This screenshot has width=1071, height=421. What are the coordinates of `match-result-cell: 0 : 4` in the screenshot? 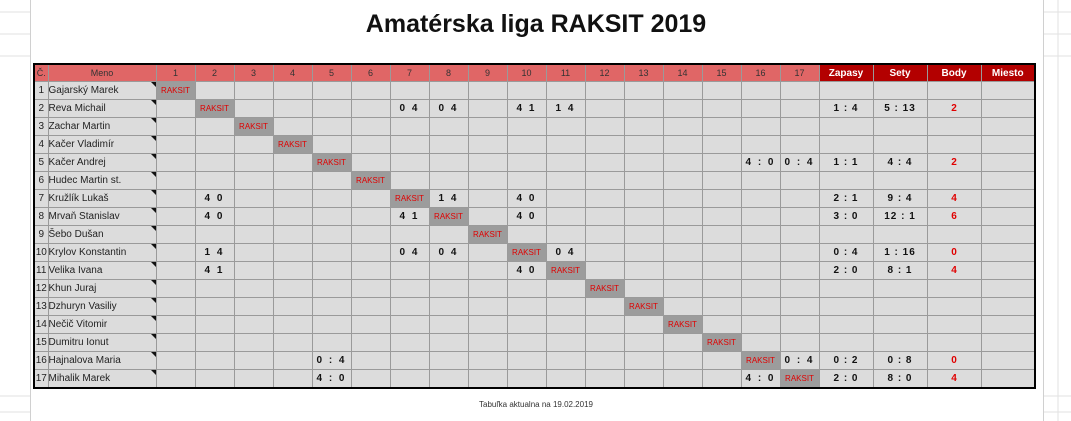 It's located at (331, 360).